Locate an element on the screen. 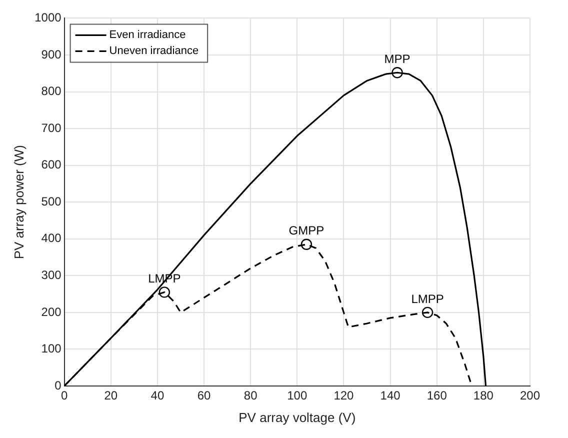 This screenshot has height=438, width=568. x-tick-label: 20 is located at coordinates (111, 395).